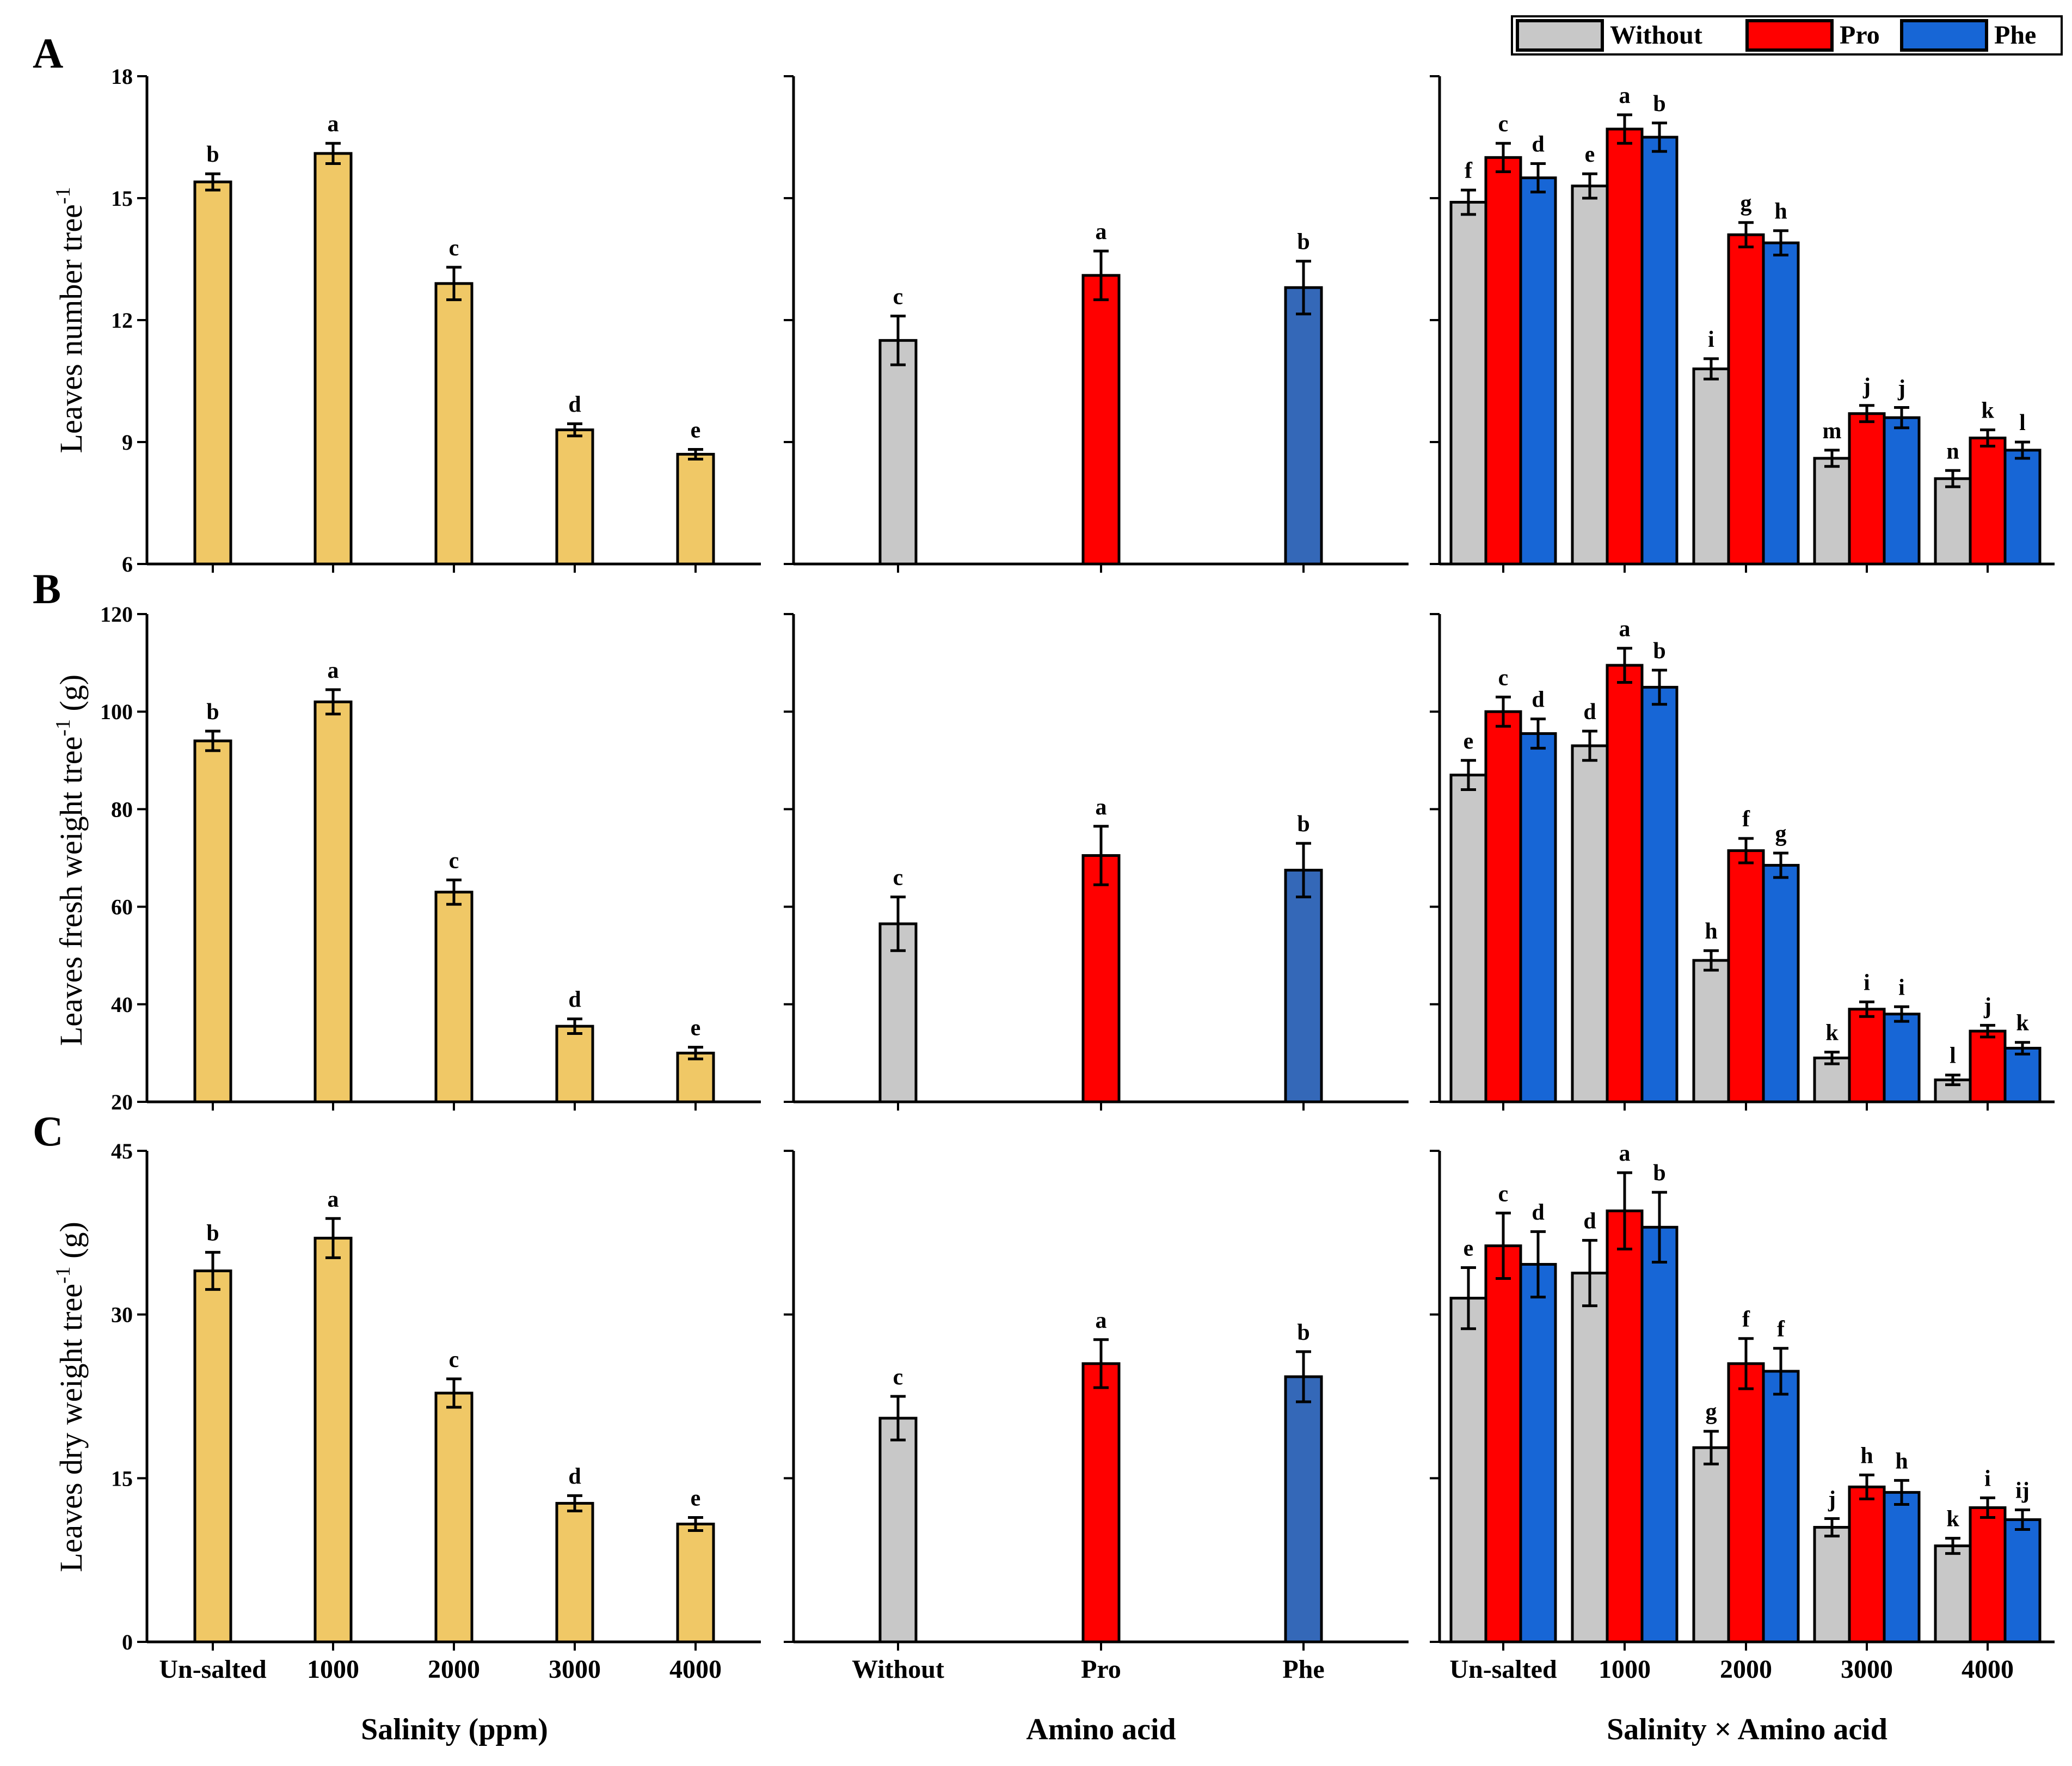 This screenshot has width=2072, height=1766. I want to click on B-interaction-2000-Phe-bar, so click(1781, 983).